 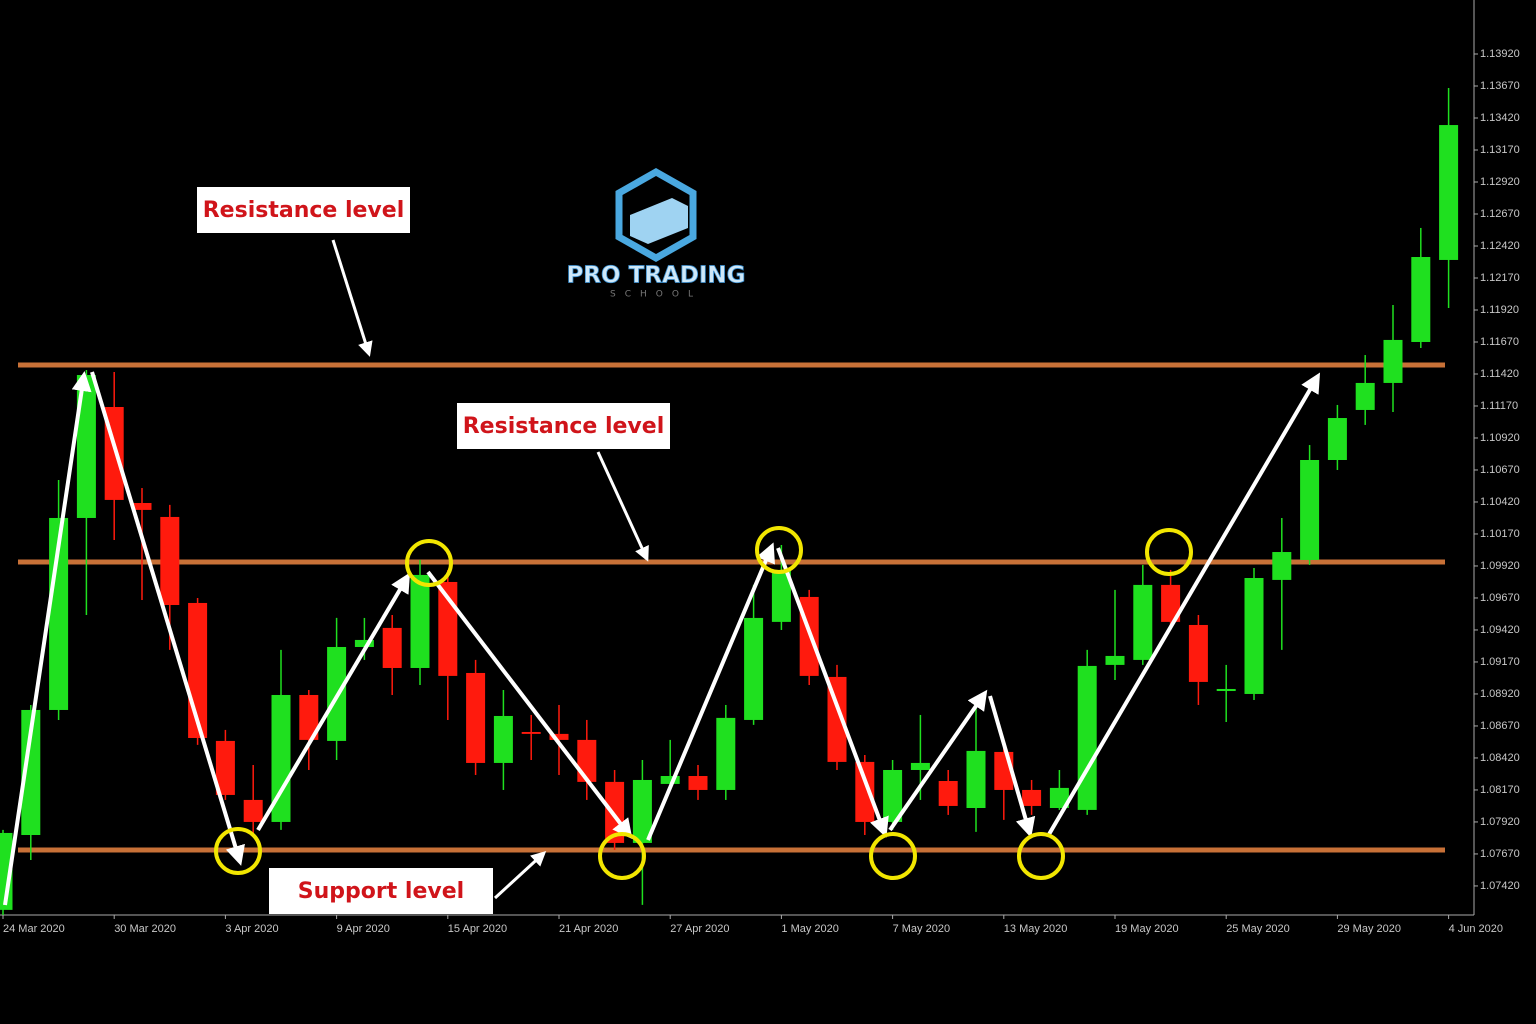 I want to click on logo-hexagon, so click(x=656, y=215).